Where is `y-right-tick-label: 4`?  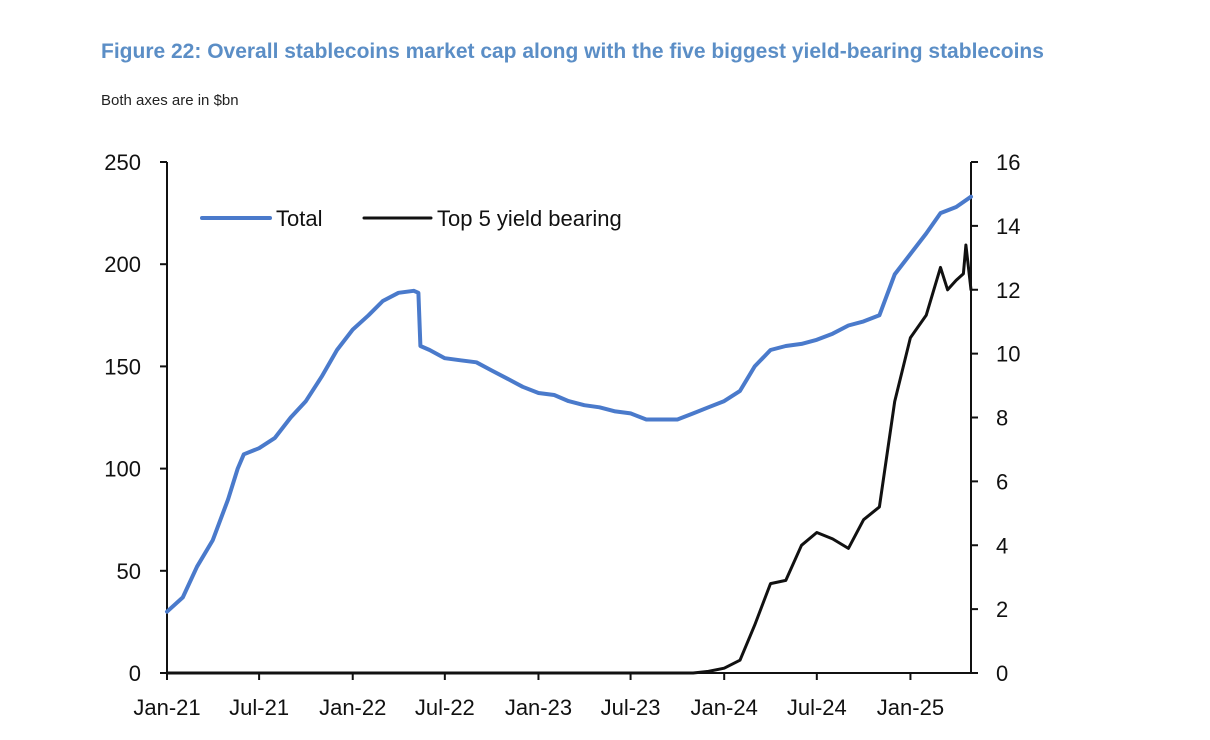 y-right-tick-label: 4 is located at coordinates (1002, 545).